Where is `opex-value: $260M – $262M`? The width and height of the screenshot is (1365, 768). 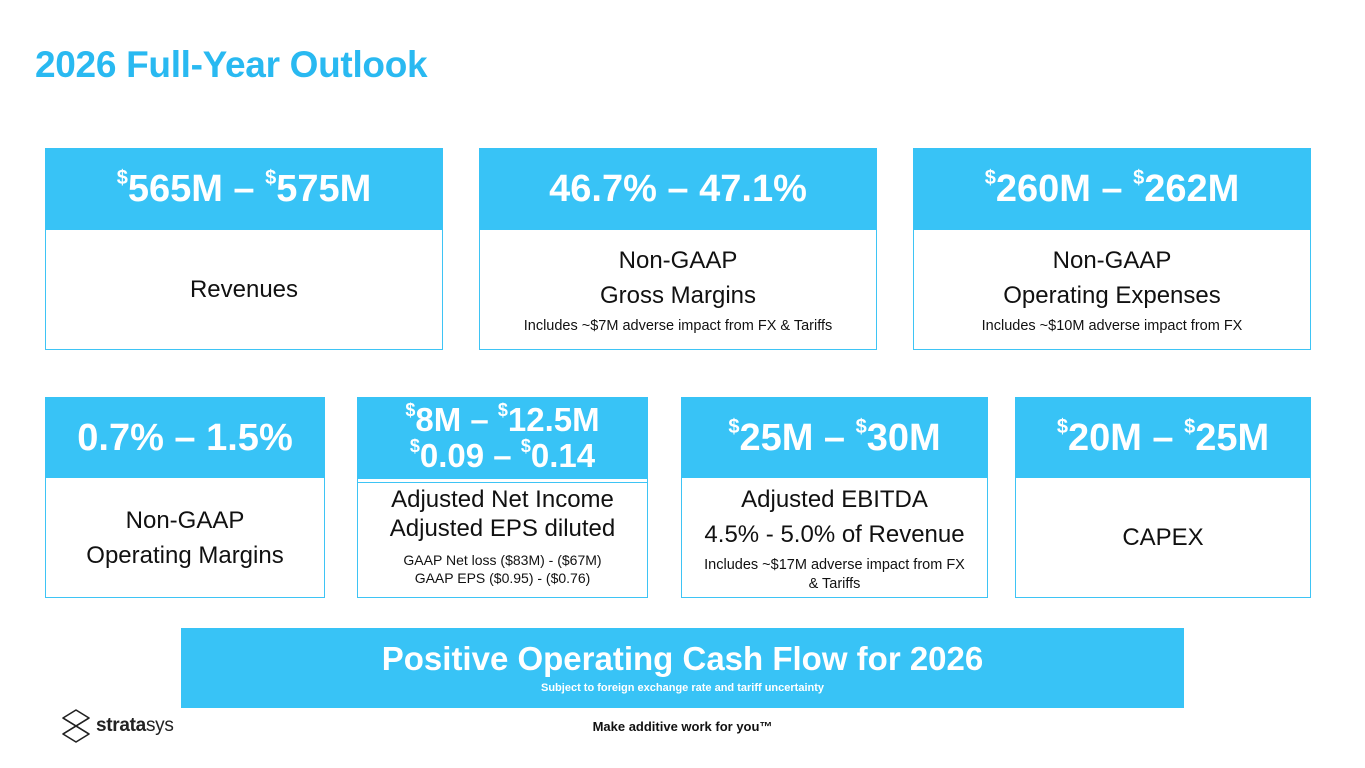
opex-value: $260M – $262M is located at coordinates (1112, 189).